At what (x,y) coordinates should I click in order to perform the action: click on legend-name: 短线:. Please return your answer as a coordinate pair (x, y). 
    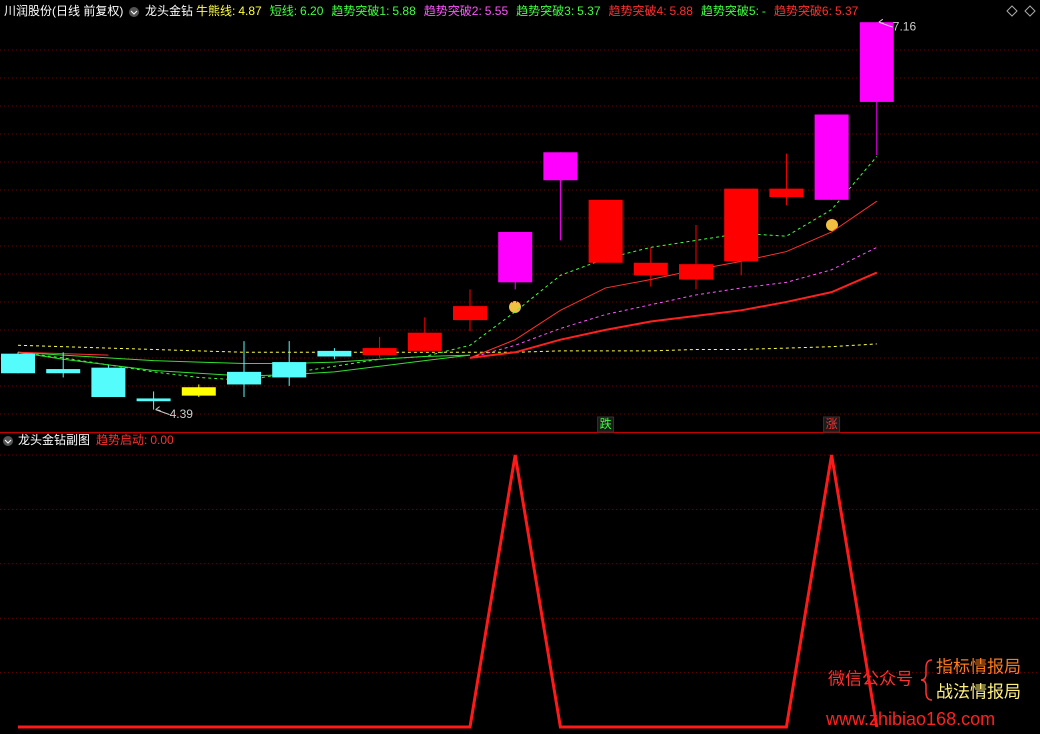
    Looking at the image, I should click on (283, 11).